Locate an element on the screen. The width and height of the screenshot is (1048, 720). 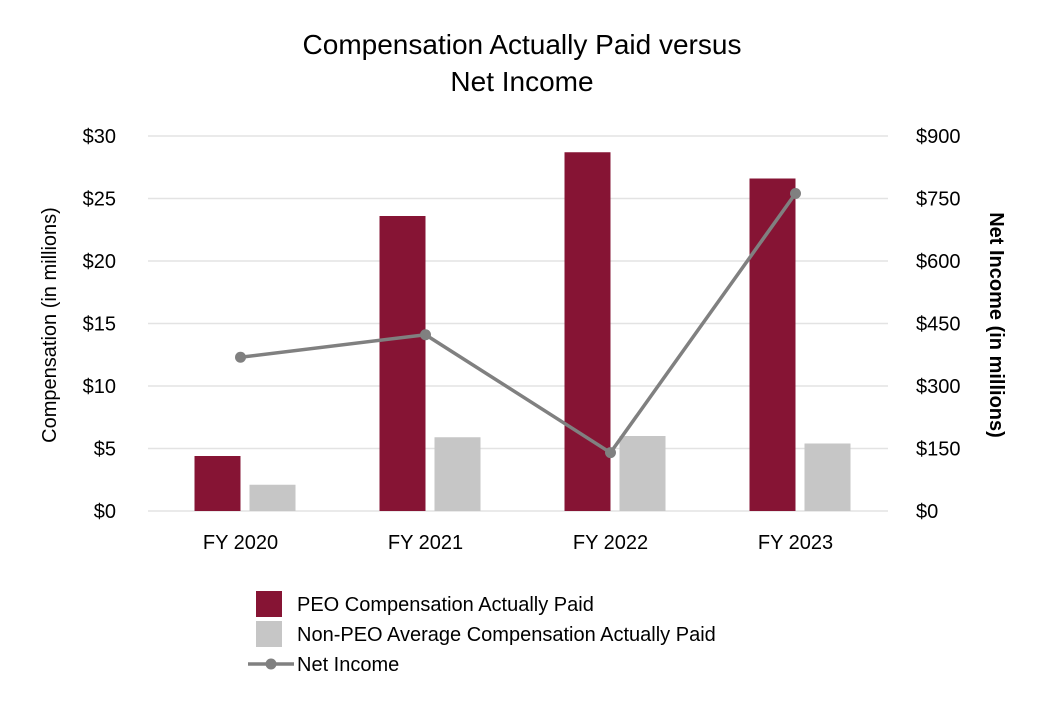
legend-label: PEO Compensation Actually Paid is located at coordinates (445, 605).